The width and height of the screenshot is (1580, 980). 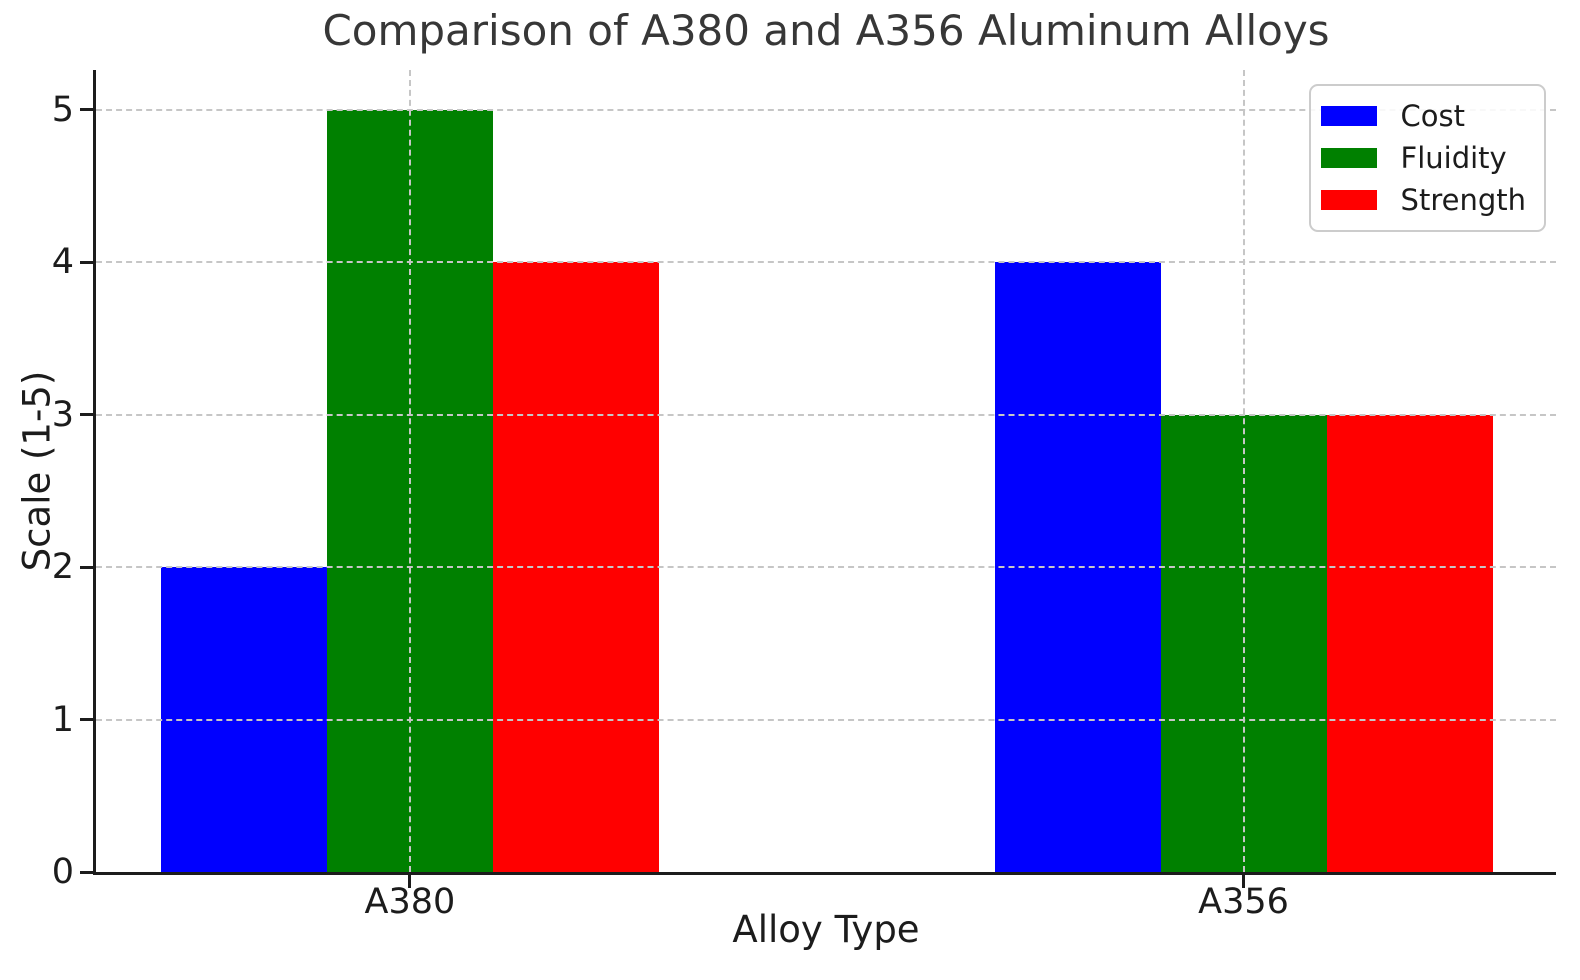 I want to click on legend-label-Cost: Cost, so click(x=1433, y=116).